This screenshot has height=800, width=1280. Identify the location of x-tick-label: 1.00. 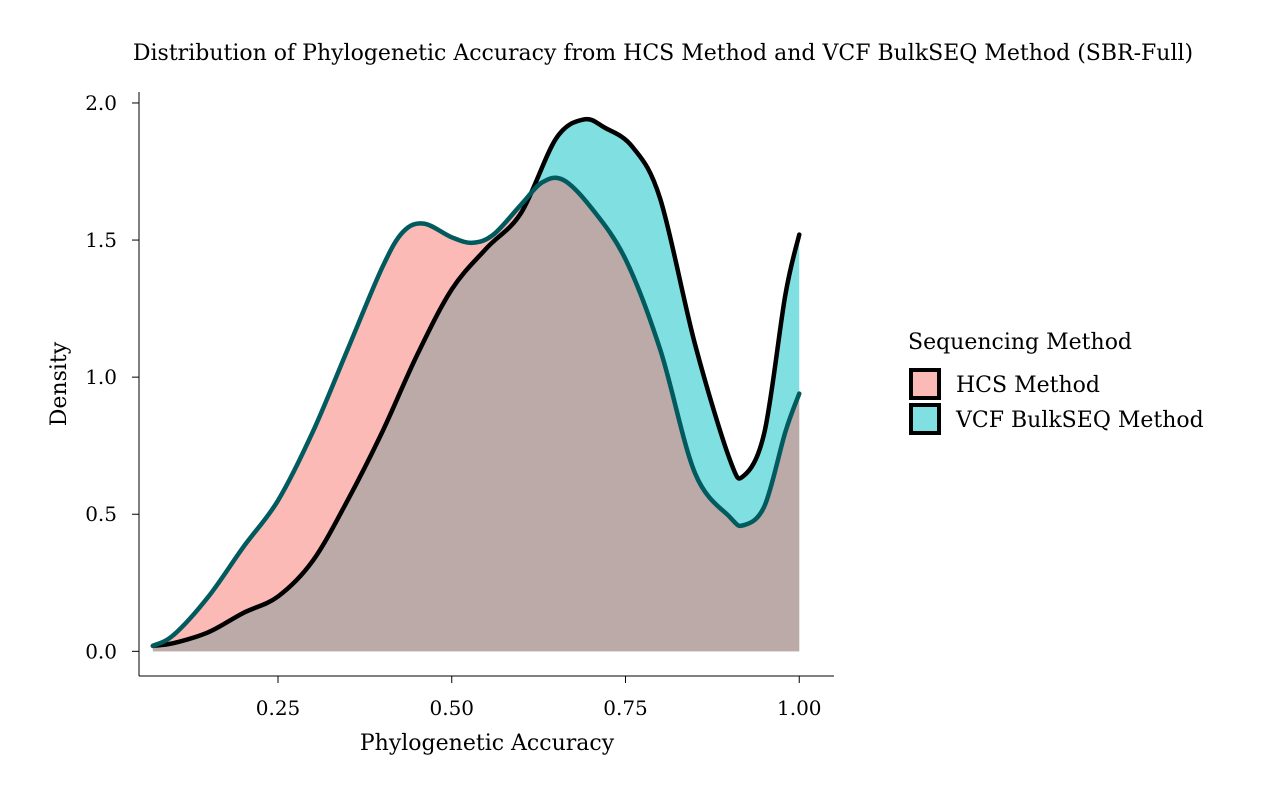
(799, 708).